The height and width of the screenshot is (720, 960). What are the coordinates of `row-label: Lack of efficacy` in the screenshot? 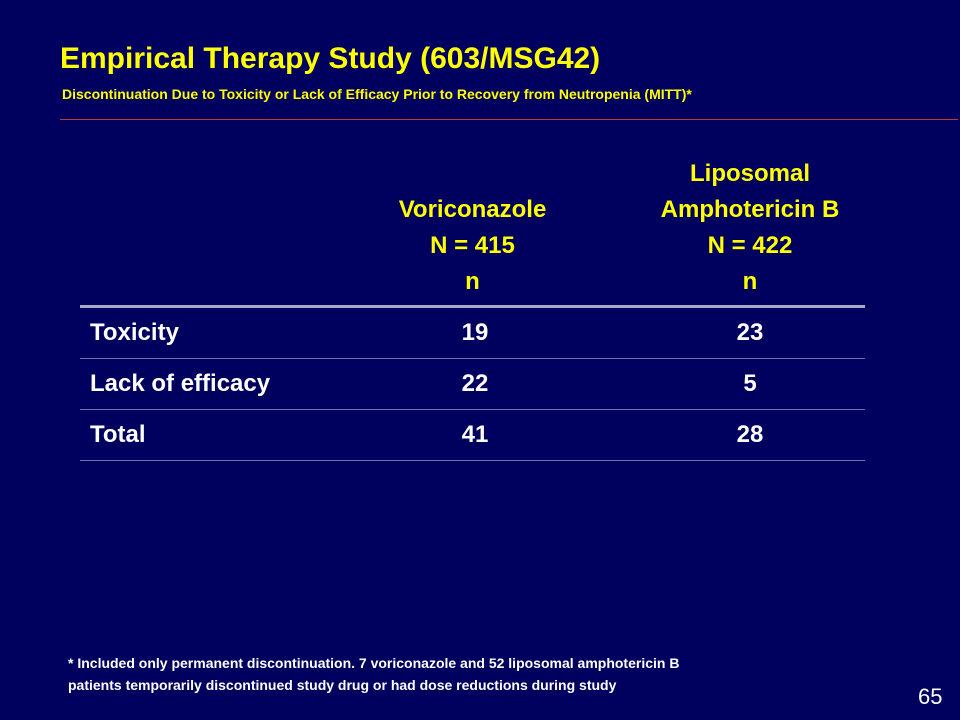 It's located at (180, 383).